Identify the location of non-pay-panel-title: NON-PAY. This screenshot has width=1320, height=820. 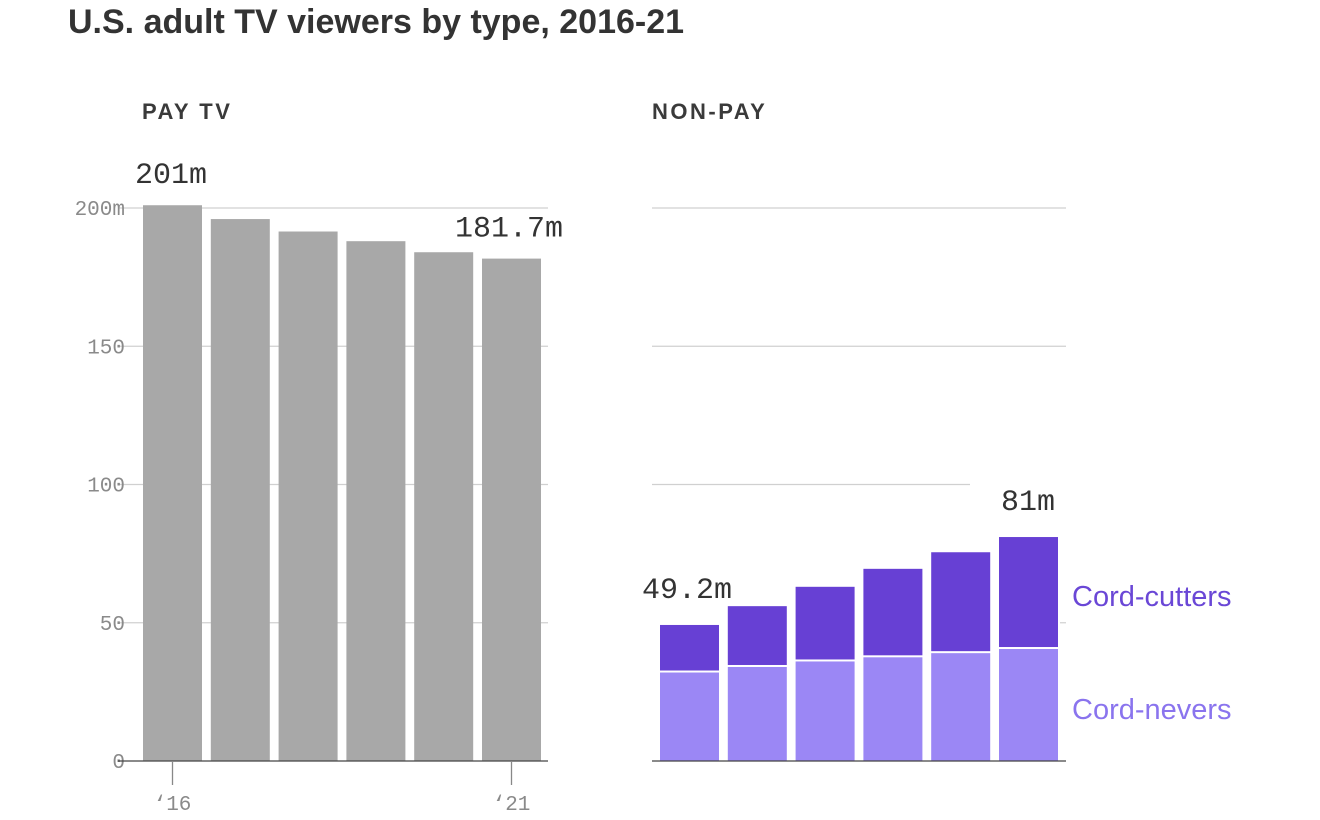
(709, 111).